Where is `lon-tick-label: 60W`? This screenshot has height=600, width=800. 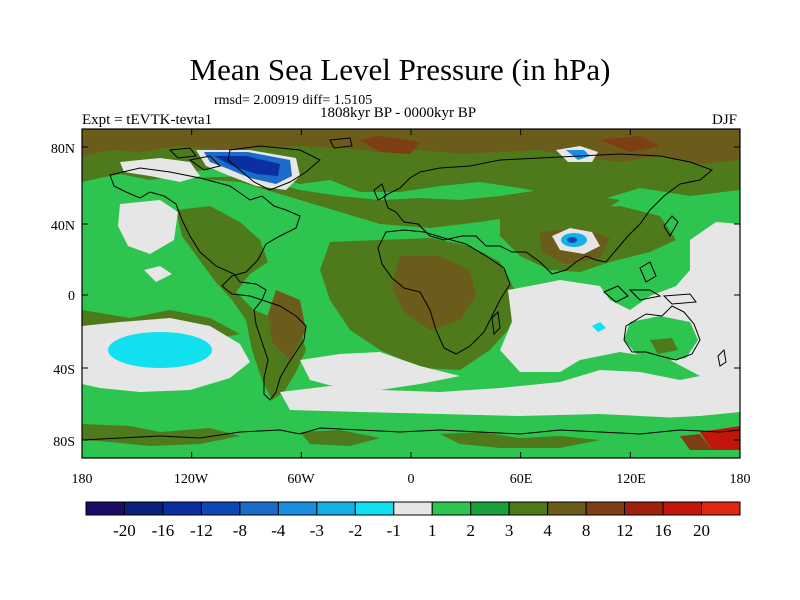 lon-tick-label: 60W is located at coordinates (301, 479).